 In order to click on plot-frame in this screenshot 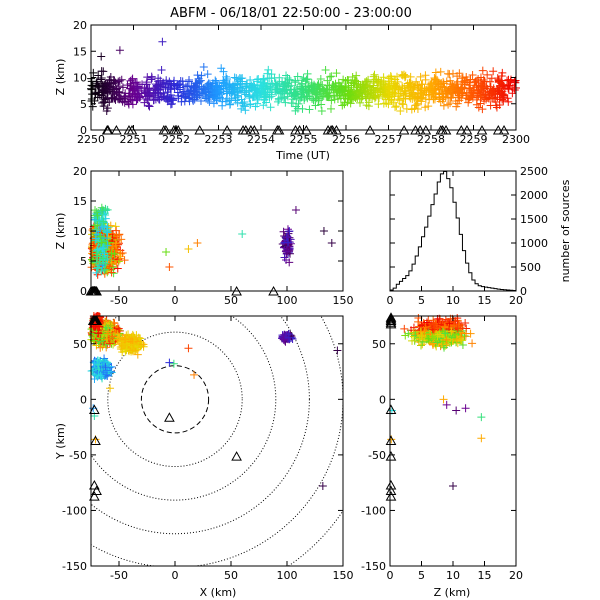, I will do `click(217, 231)`.